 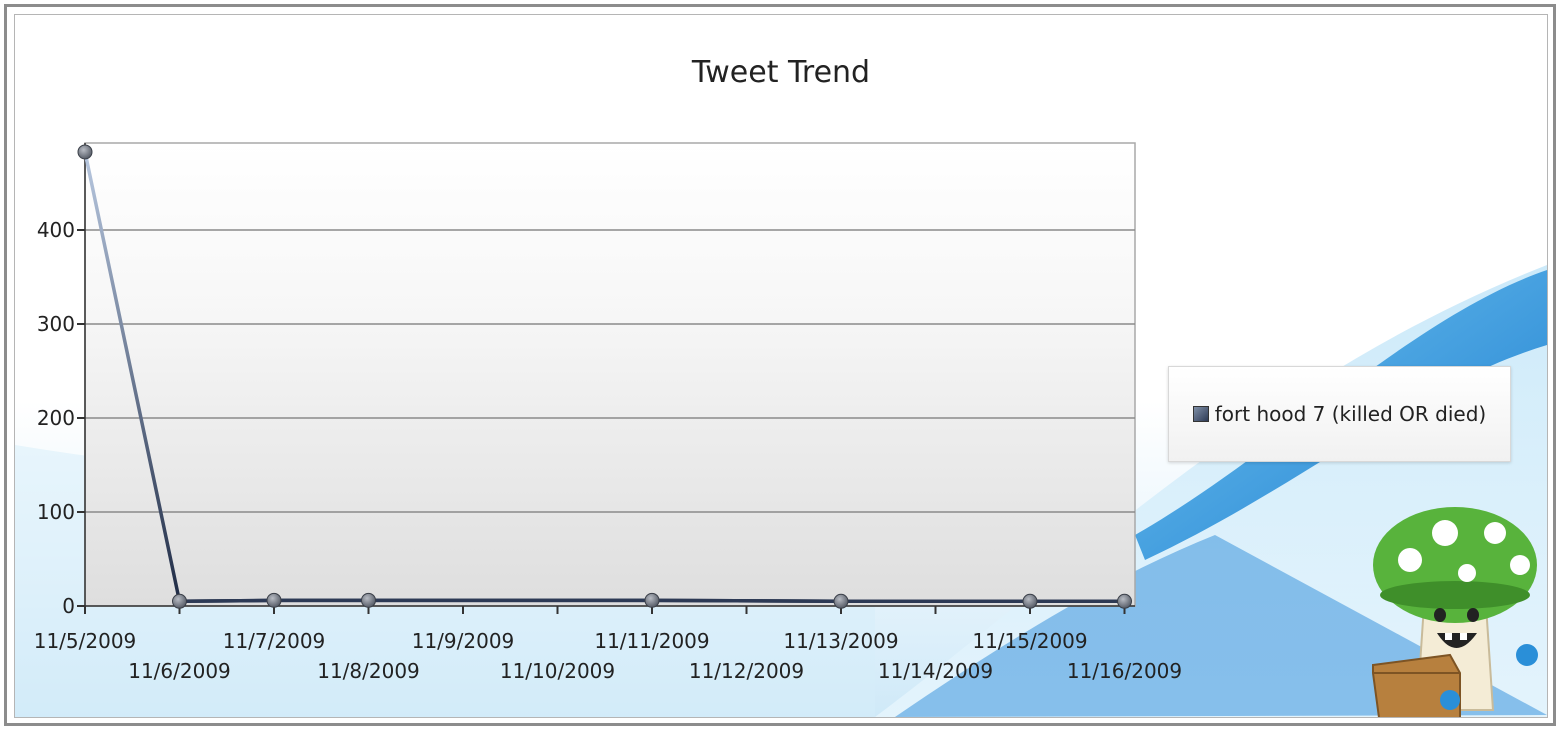 What do you see at coordinates (1124, 671) in the screenshot?
I see `x-tick-label: 11/16/2009` at bounding box center [1124, 671].